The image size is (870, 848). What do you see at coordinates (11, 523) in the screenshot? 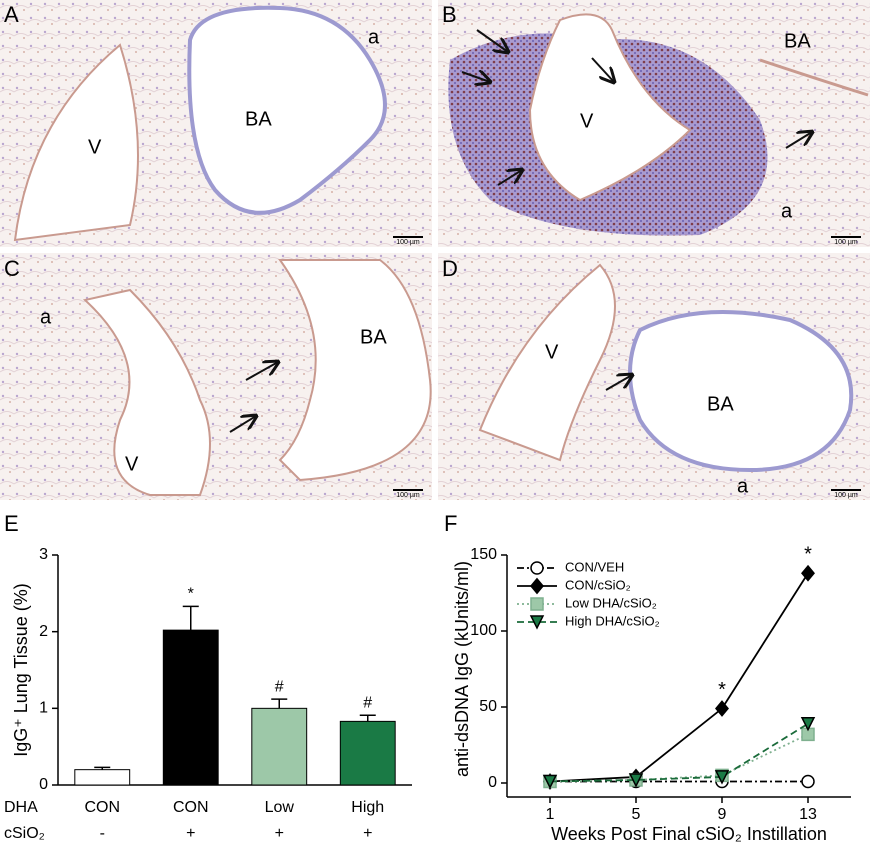
I see `panel-letter: E` at bounding box center [11, 523].